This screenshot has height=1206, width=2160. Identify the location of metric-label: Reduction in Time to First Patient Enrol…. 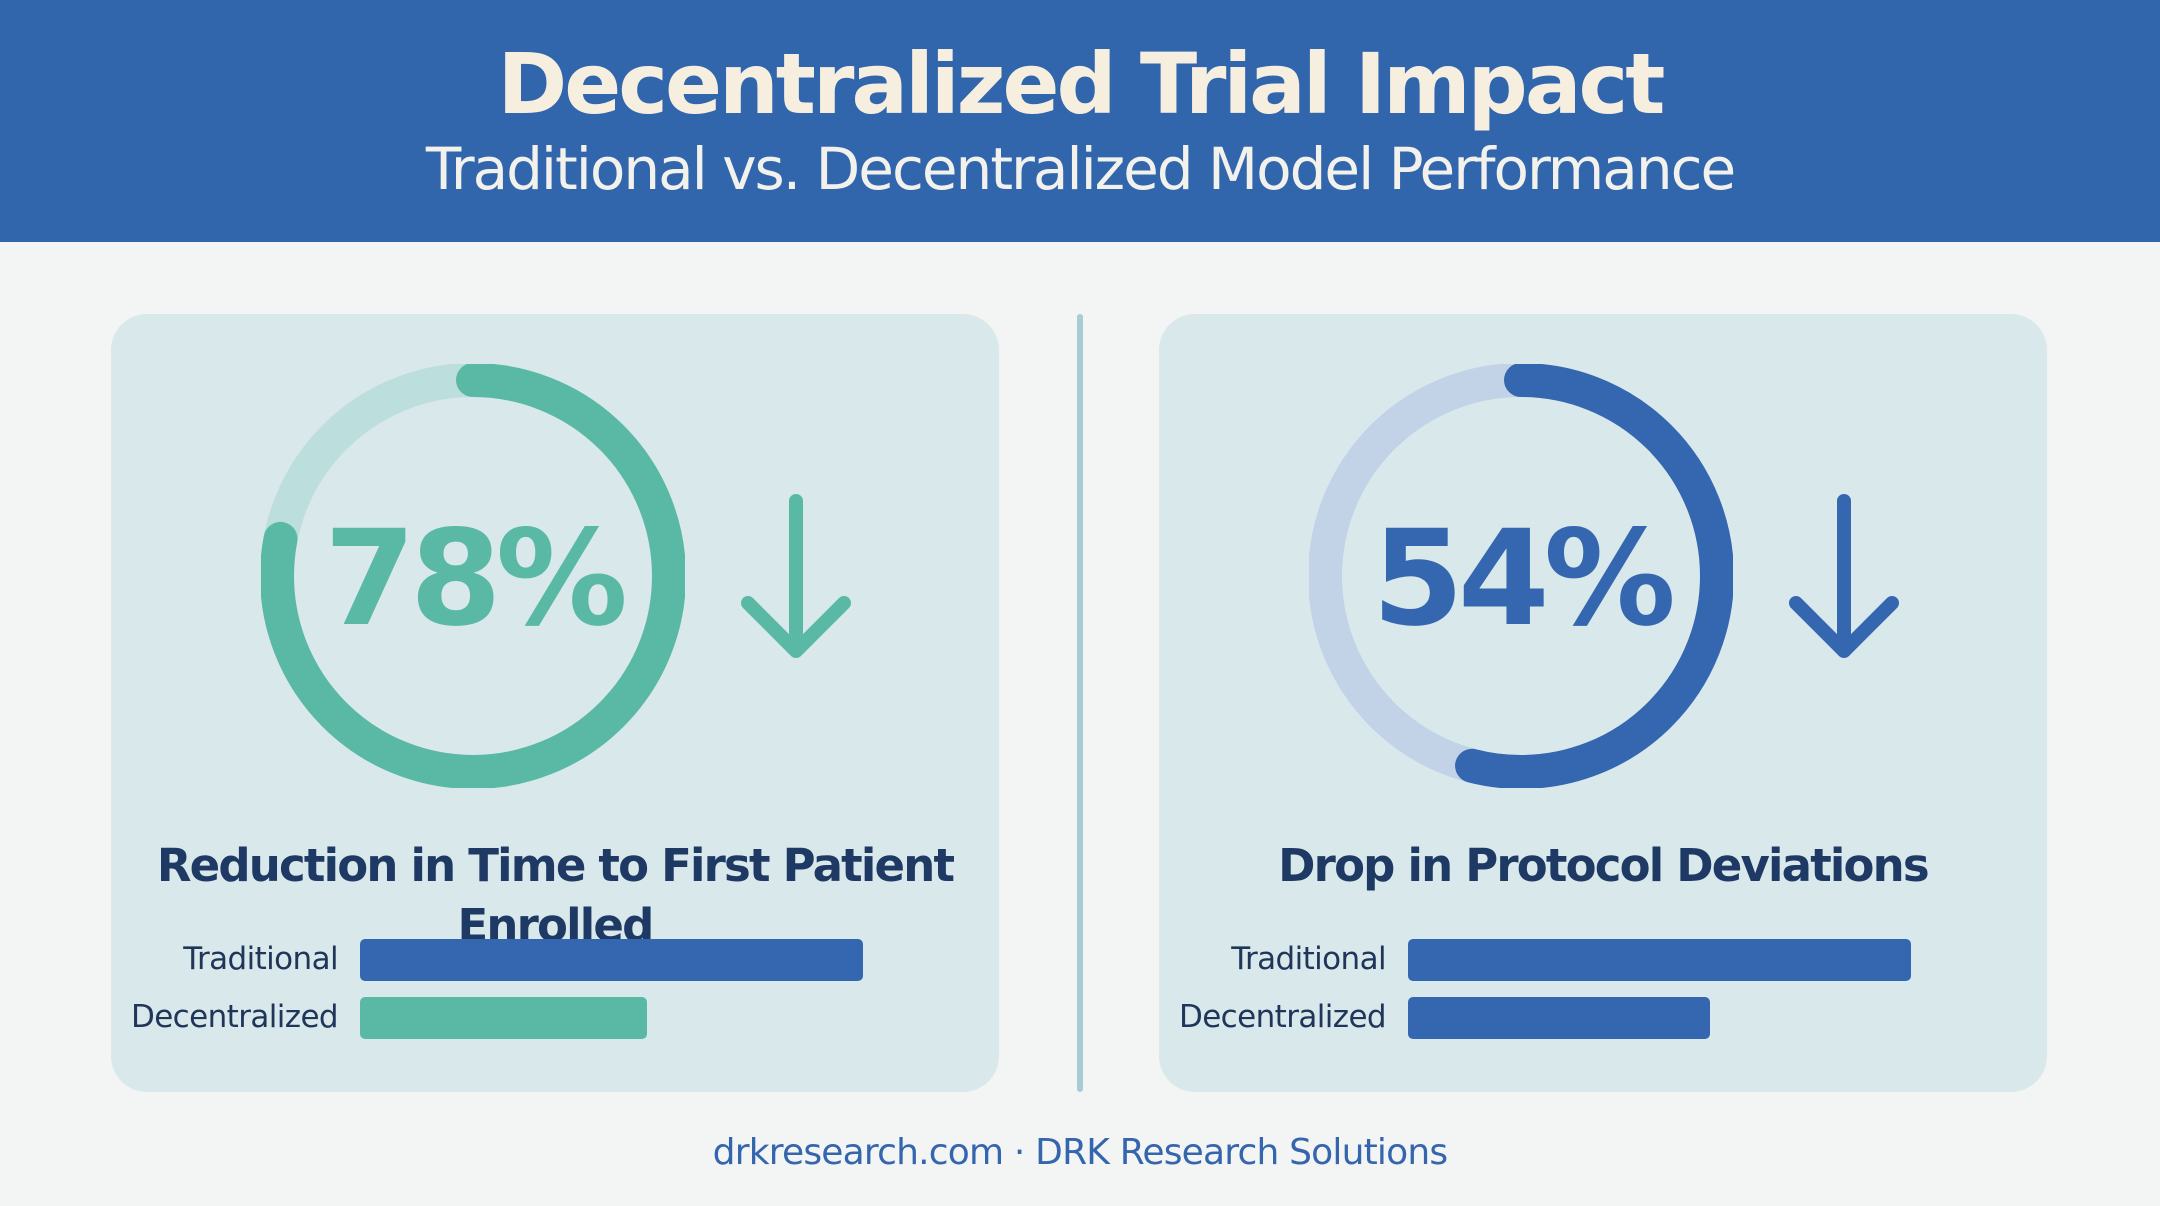
(555, 895).